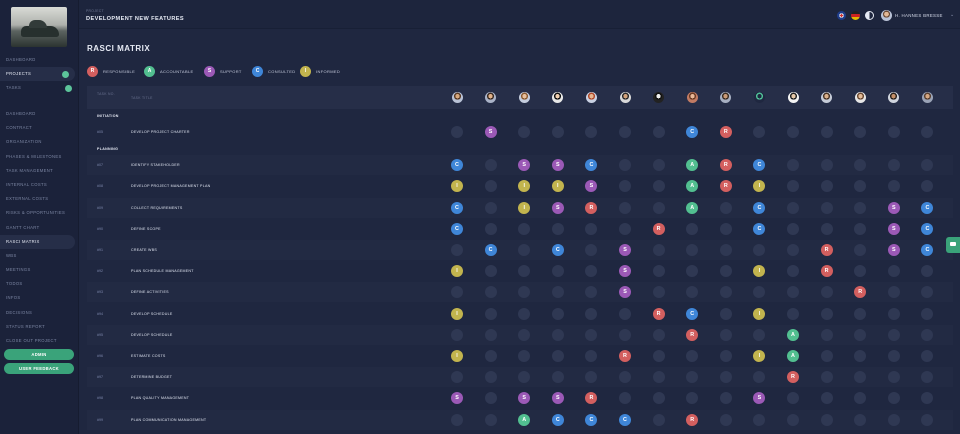  What do you see at coordinates (855, 15) in the screenshot?
I see `de-flag-icon` at bounding box center [855, 15].